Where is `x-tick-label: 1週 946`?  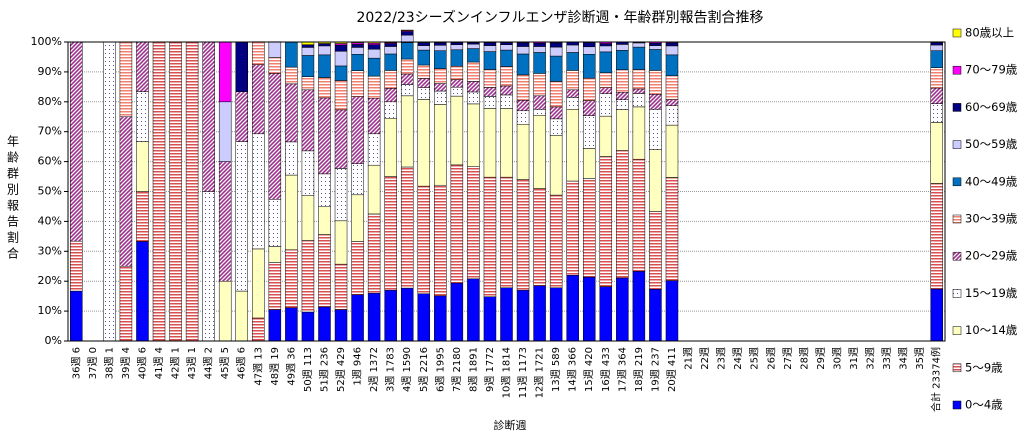
x-tick-label: 1週 946 is located at coordinates (358, 366).